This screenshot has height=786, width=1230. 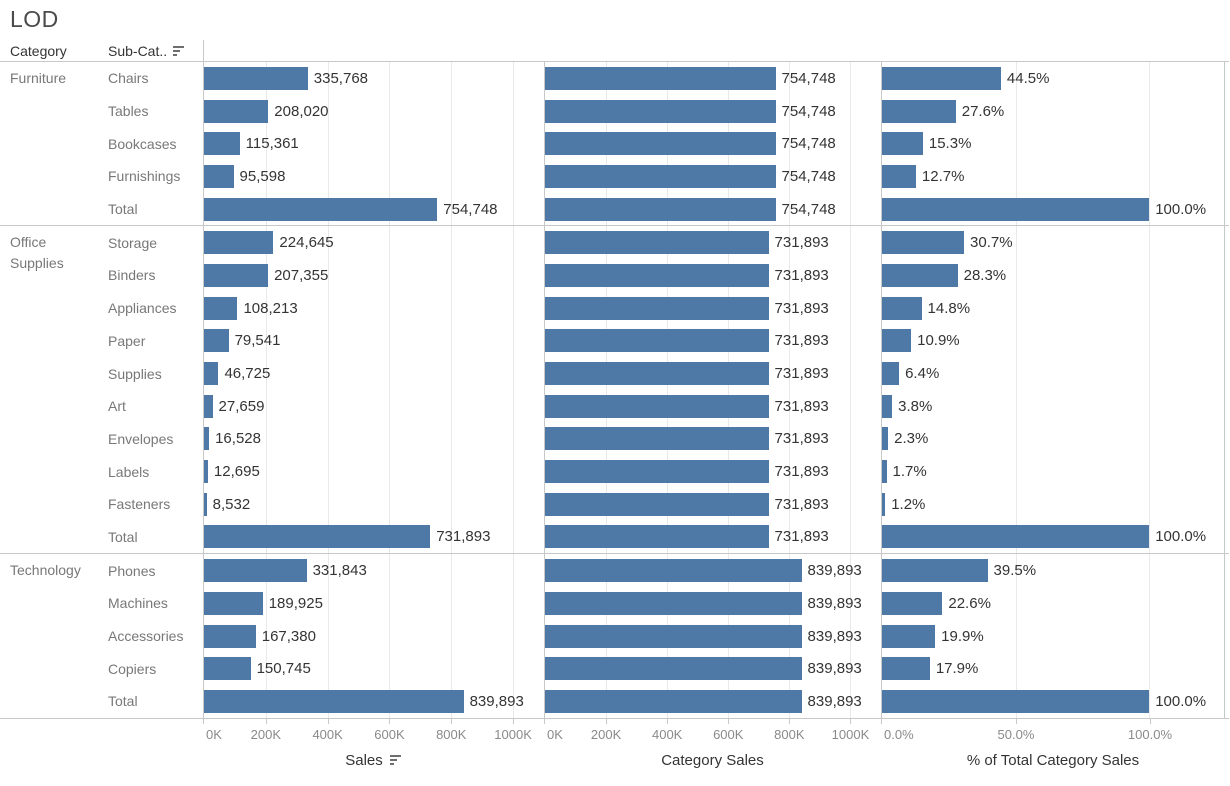 What do you see at coordinates (154, 50) in the screenshot?
I see `column-header-subcategory: Sub-Cat..` at bounding box center [154, 50].